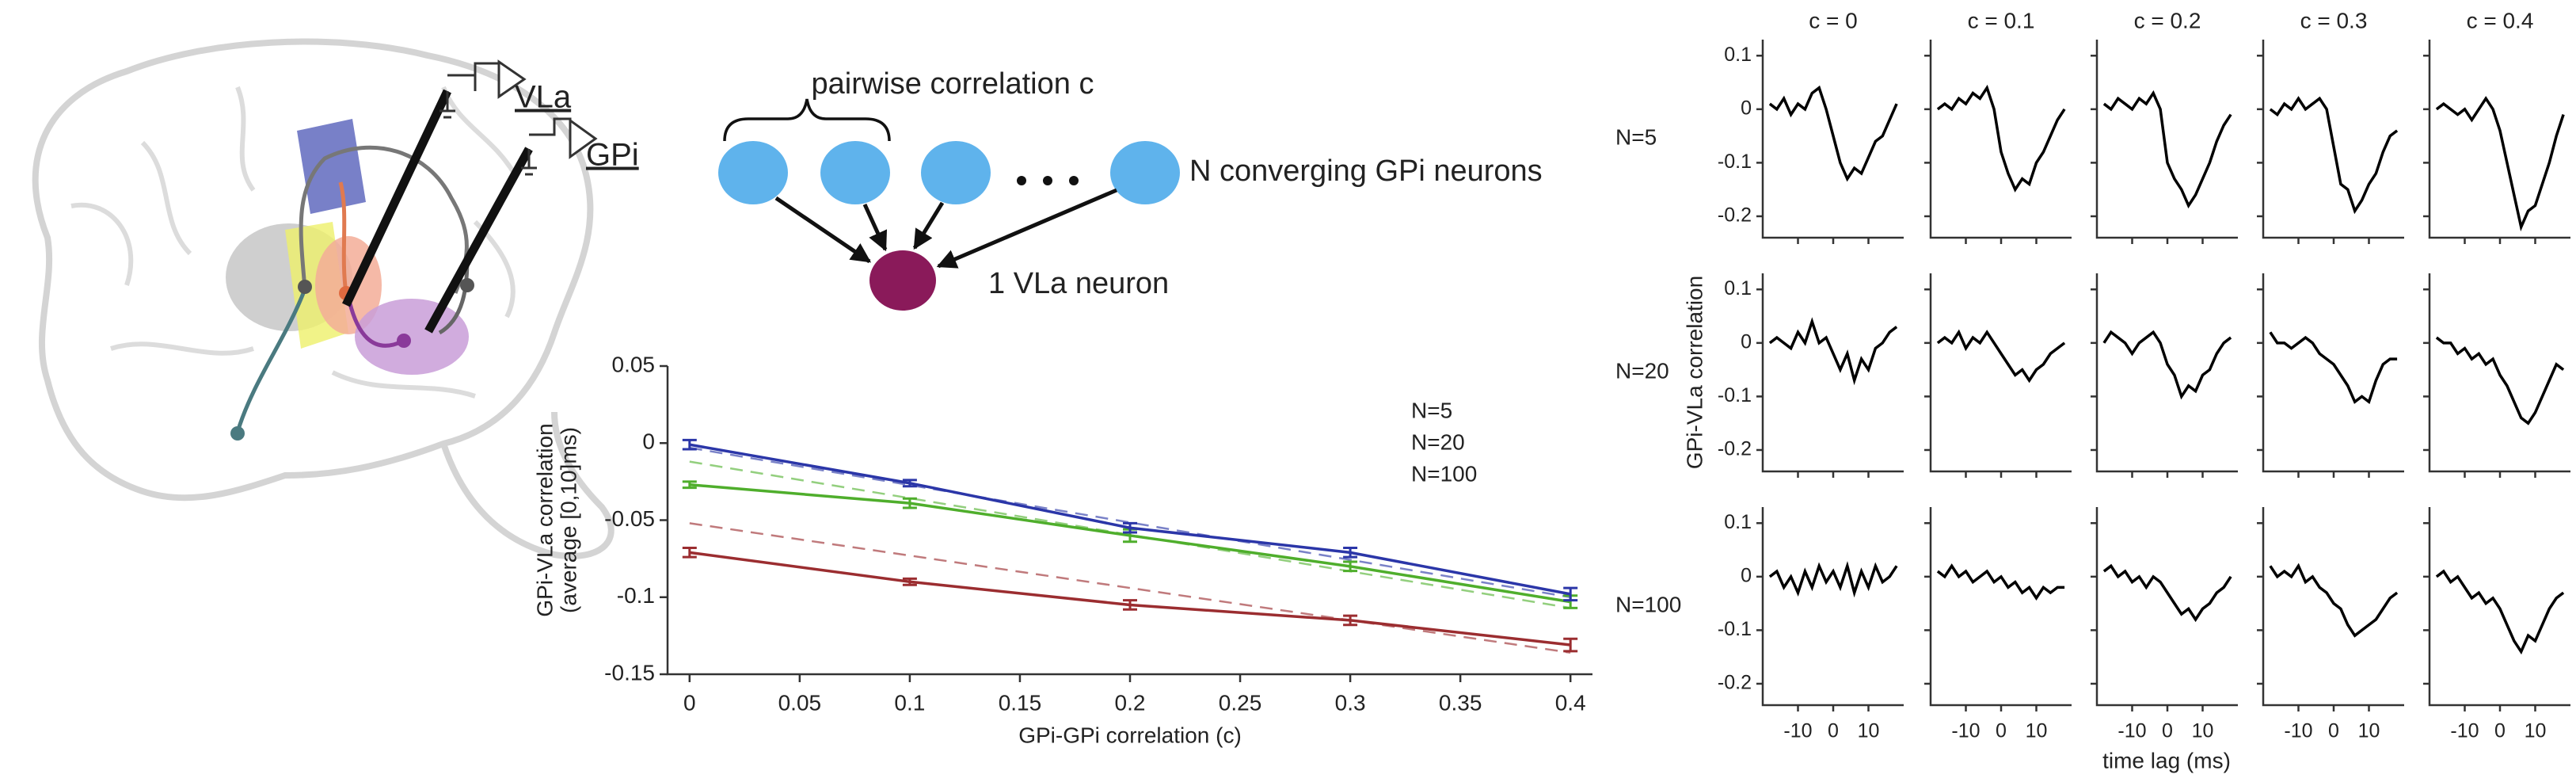 The height and width of the screenshot is (782, 2576). I want to click on x-tick-label: 0.3, so click(1350, 702).